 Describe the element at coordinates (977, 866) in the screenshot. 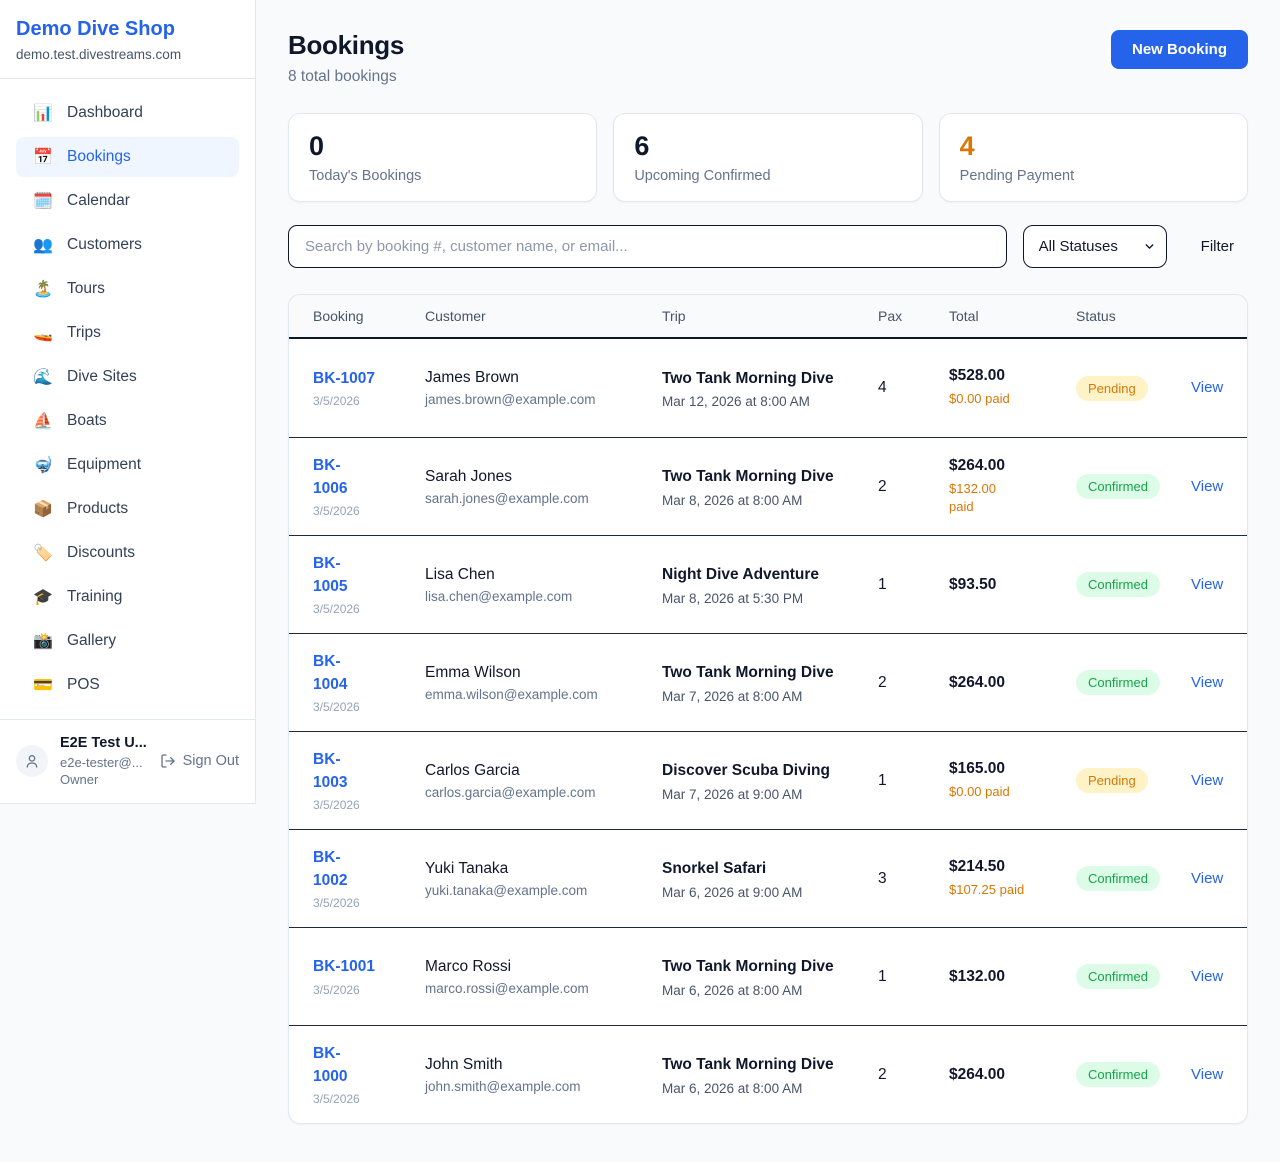

I see `total-amount: $214.50` at that location.